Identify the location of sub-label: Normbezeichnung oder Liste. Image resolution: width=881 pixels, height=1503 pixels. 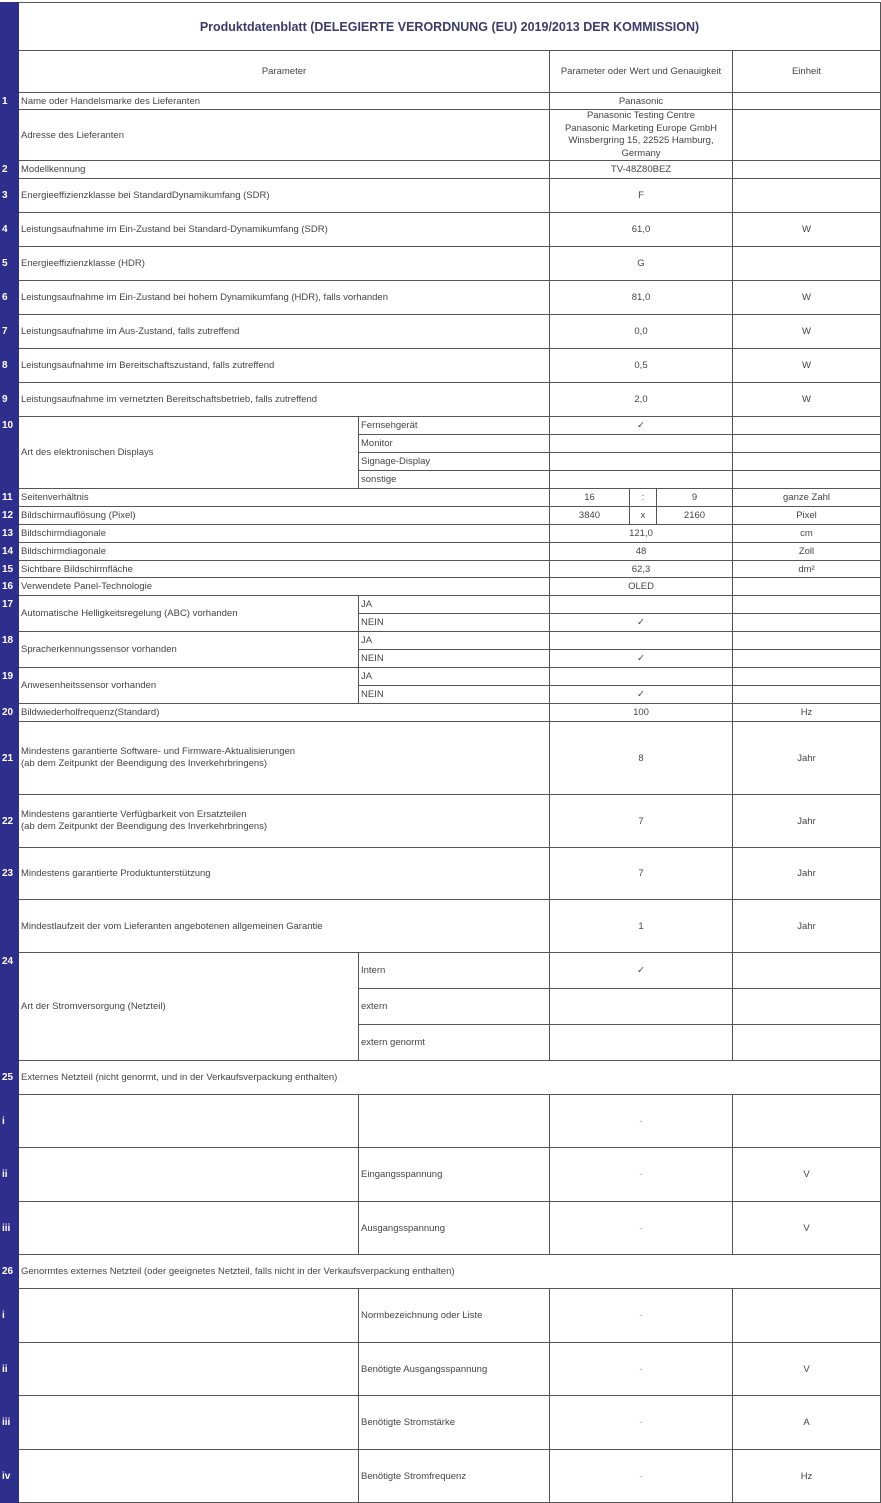
(454, 1315).